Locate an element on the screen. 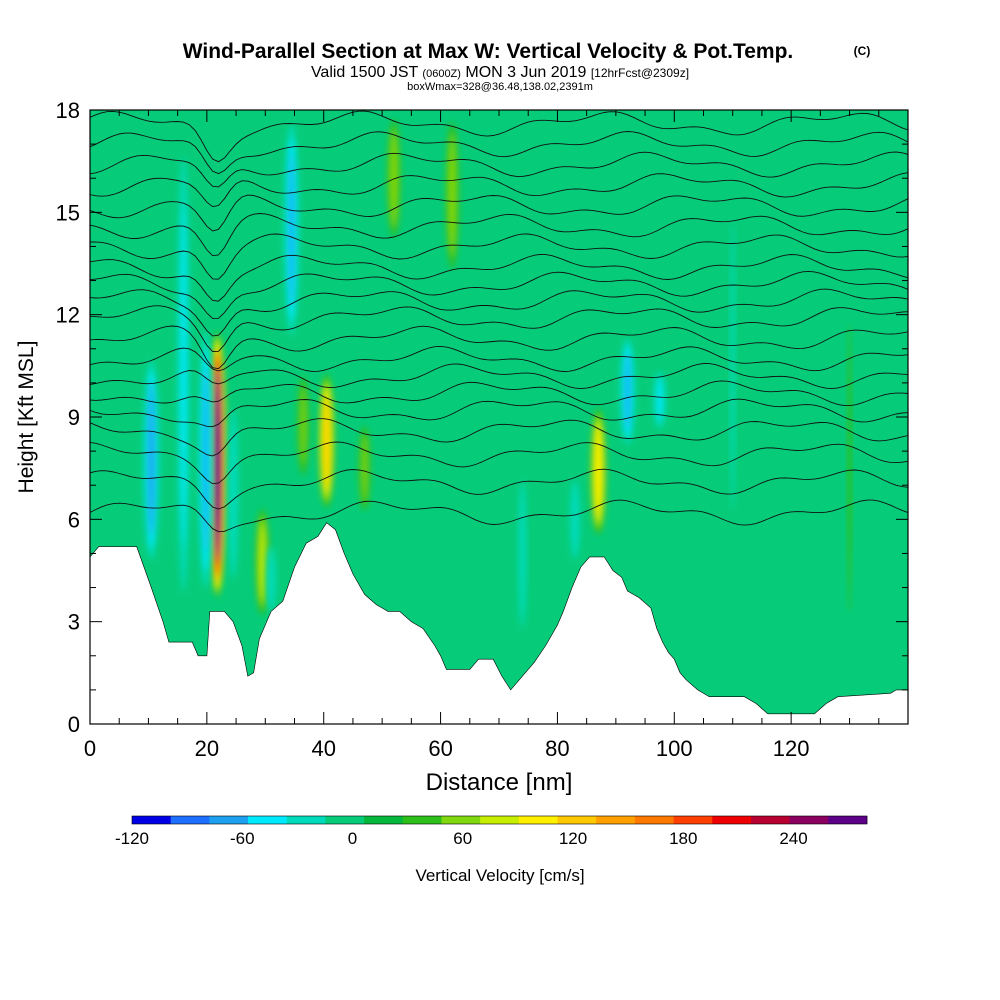 Image resolution: width=1000 pixels, height=1000 pixels. colorbar-tick-label: 0 is located at coordinates (352, 838).